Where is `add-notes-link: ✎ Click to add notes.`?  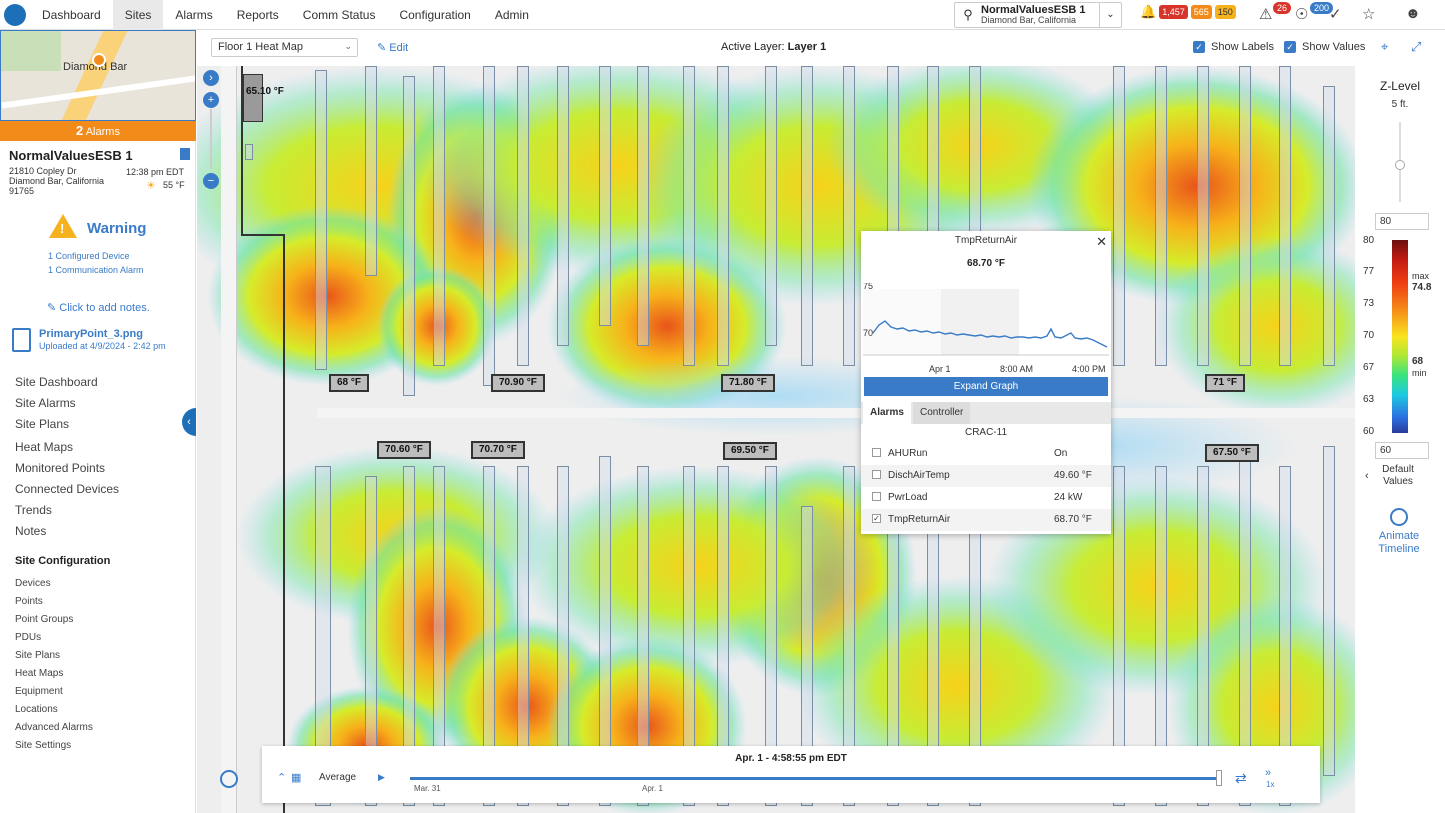
add-notes-link: ✎ Click to add notes. is located at coordinates (98, 308).